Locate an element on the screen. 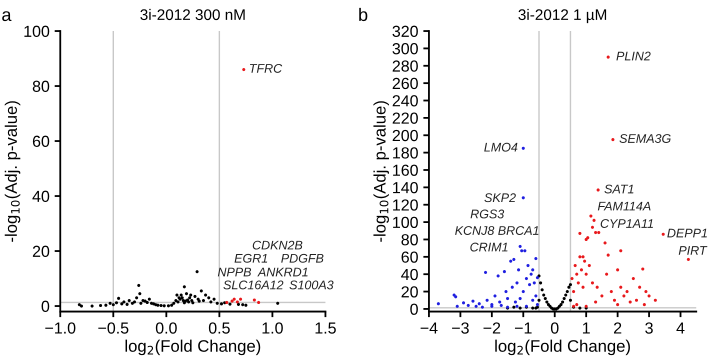 The image size is (709, 361). annotation: RGS3 is located at coordinates (487, 214).